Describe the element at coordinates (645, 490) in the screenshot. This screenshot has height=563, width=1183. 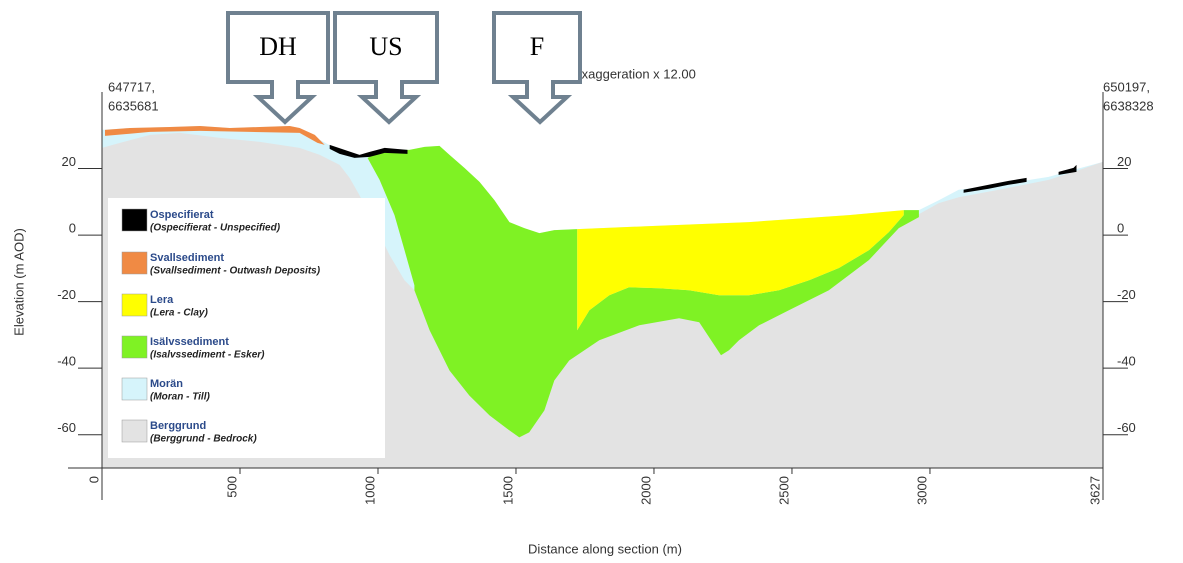
I see `x-tick-label: 2000` at that location.